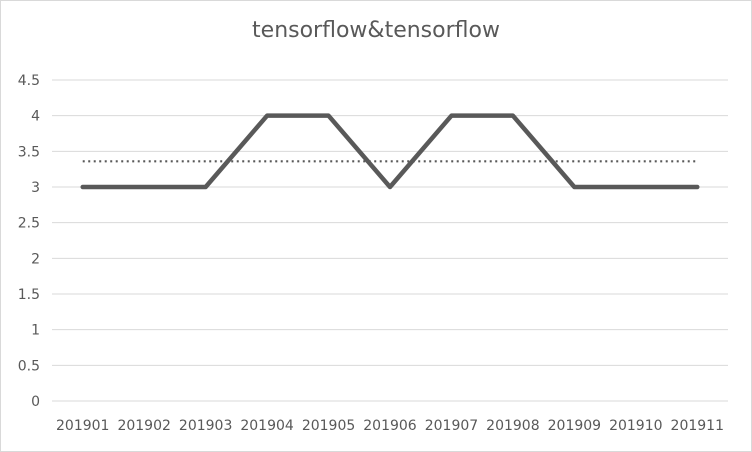 The width and height of the screenshot is (752, 452). Describe the element at coordinates (29, 366) in the screenshot. I see `y-tick-label: 0.5` at that location.